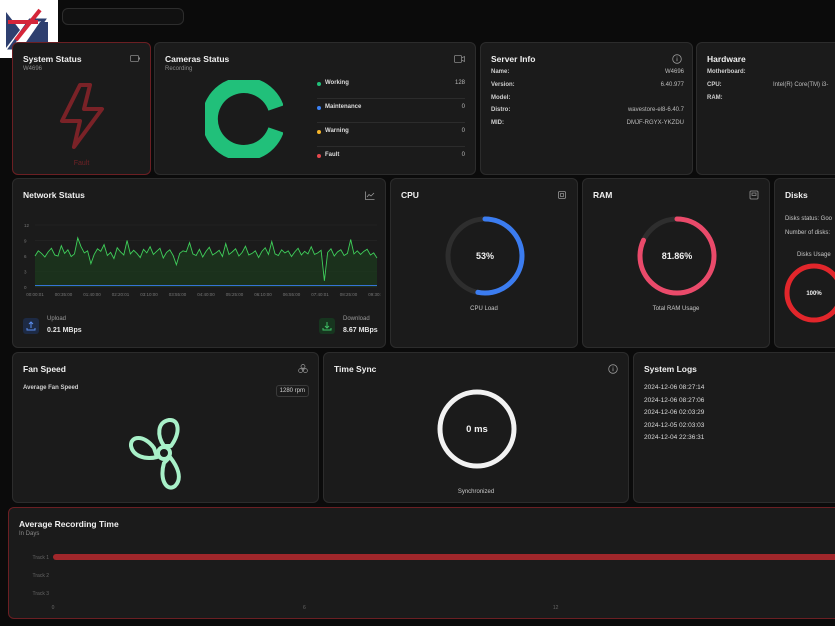 The width and height of the screenshot is (835, 626). I want to click on fan-blade-icon, so click(155, 454).